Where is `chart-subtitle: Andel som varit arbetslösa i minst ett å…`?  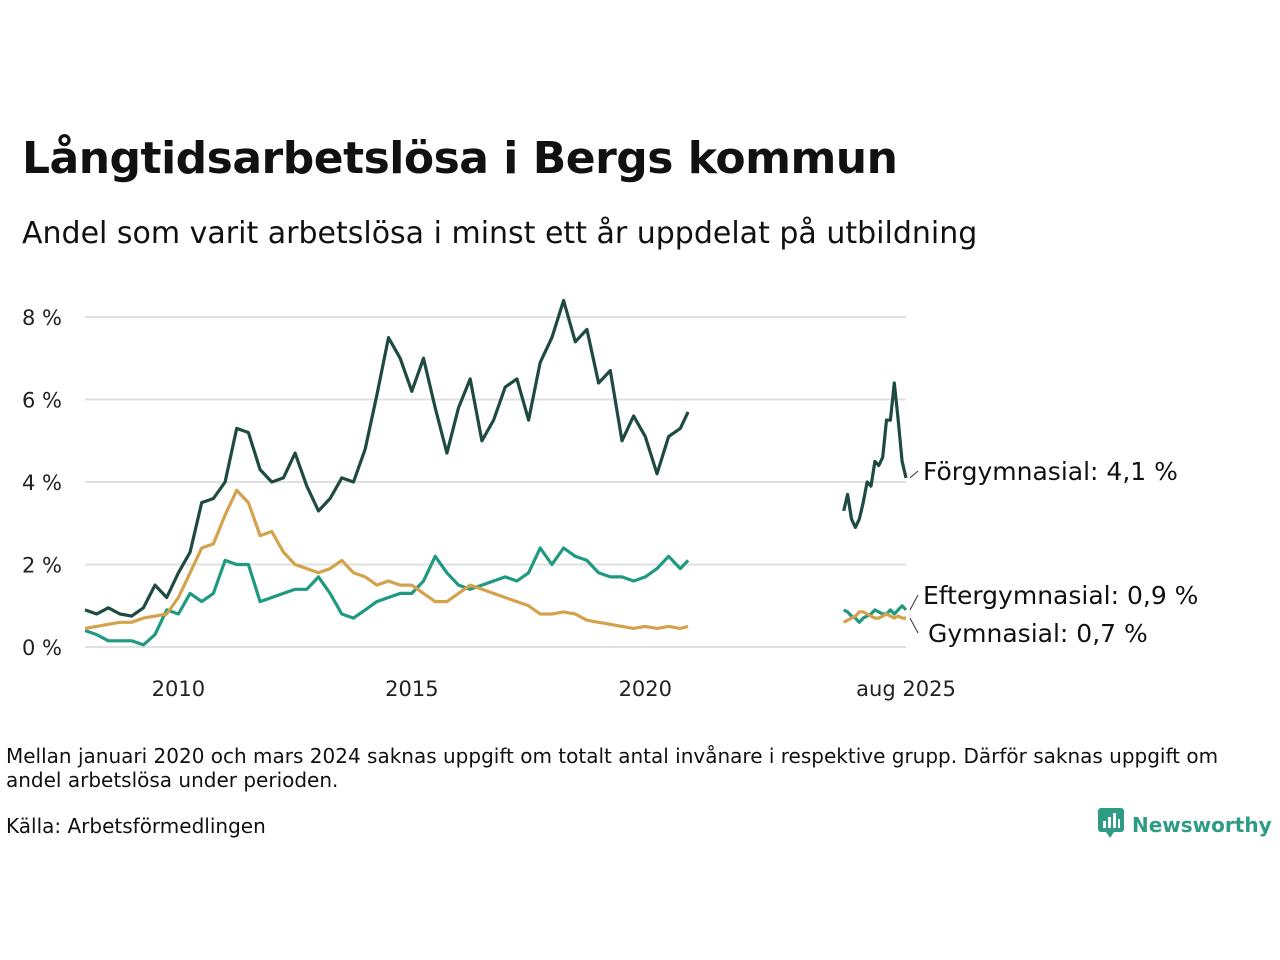 chart-subtitle: Andel som varit arbetslösa i minst ett å… is located at coordinates (500, 233).